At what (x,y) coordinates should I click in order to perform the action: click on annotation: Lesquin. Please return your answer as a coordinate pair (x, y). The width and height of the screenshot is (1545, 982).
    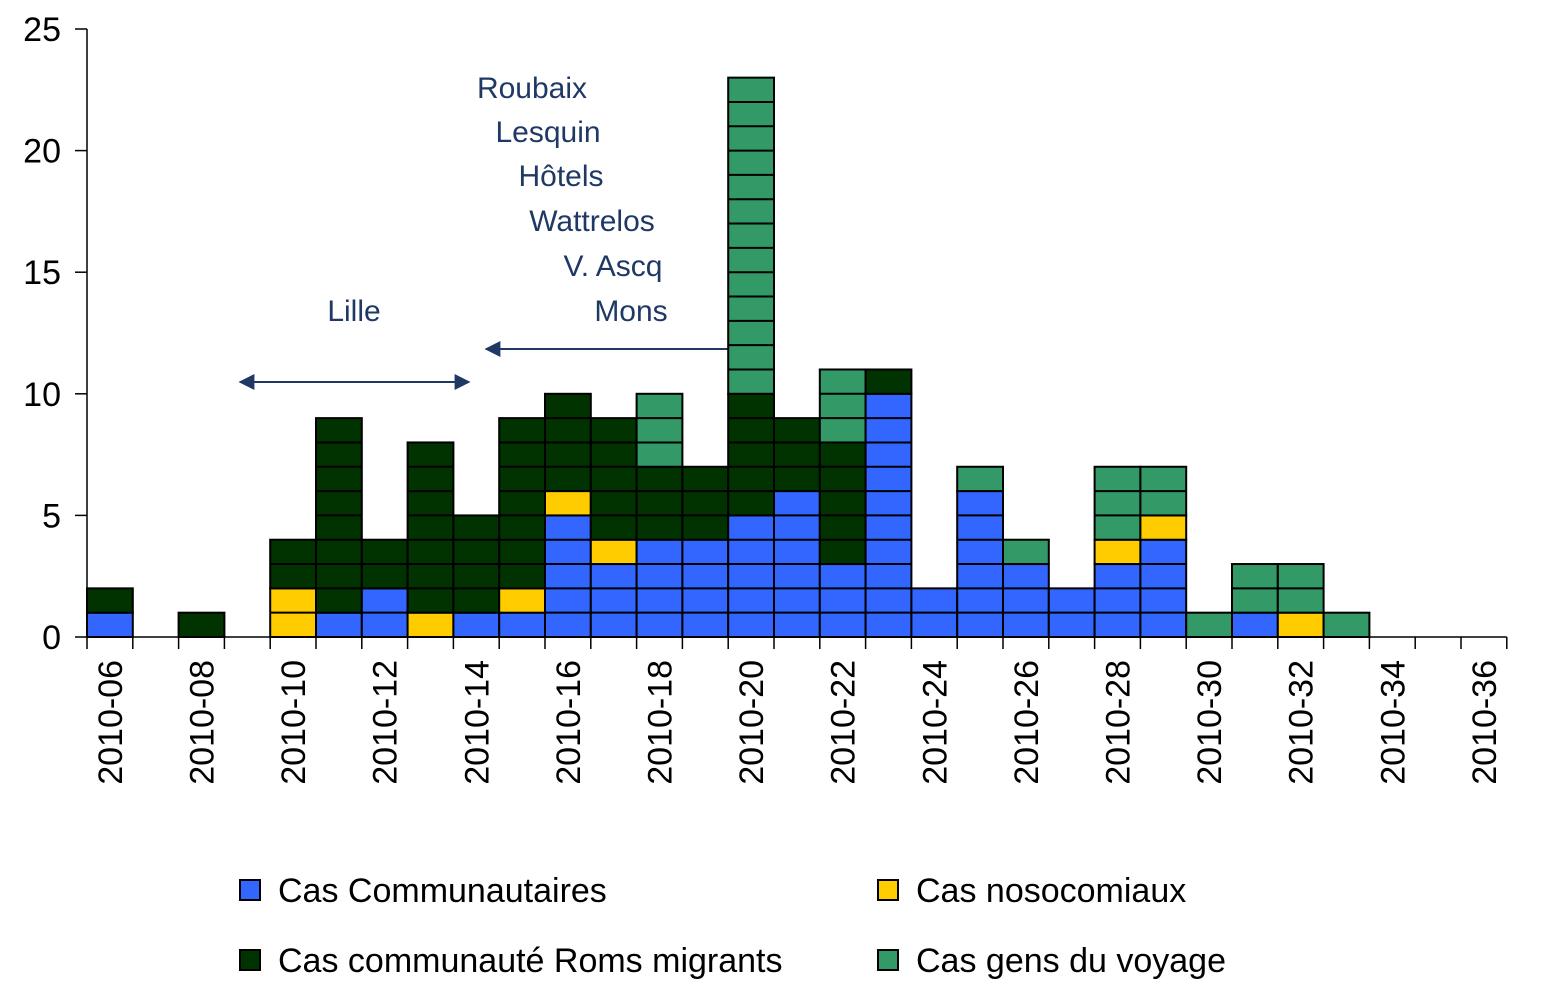
    Looking at the image, I should click on (547, 132).